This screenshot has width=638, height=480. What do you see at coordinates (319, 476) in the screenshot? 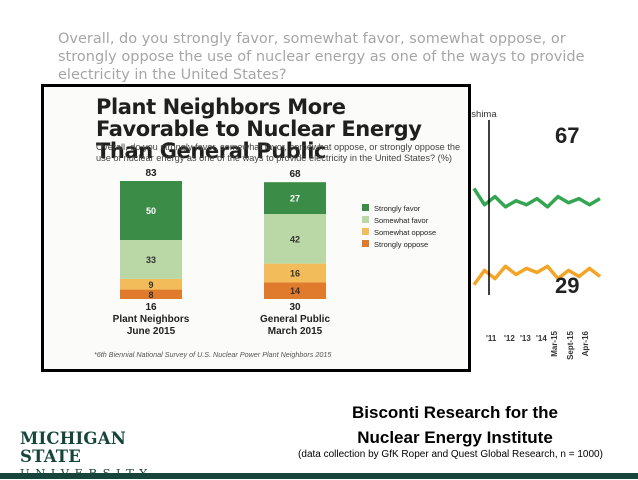
I see `footer-band` at bounding box center [319, 476].